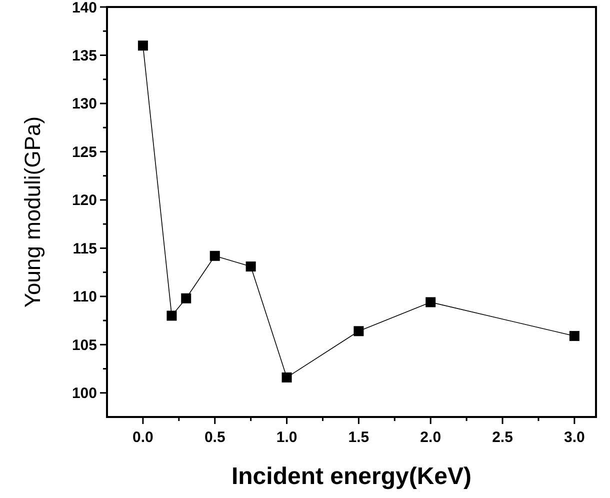 Image resolution: width=610 pixels, height=498 pixels. I want to click on y-tick-label: 105, so click(84, 345).